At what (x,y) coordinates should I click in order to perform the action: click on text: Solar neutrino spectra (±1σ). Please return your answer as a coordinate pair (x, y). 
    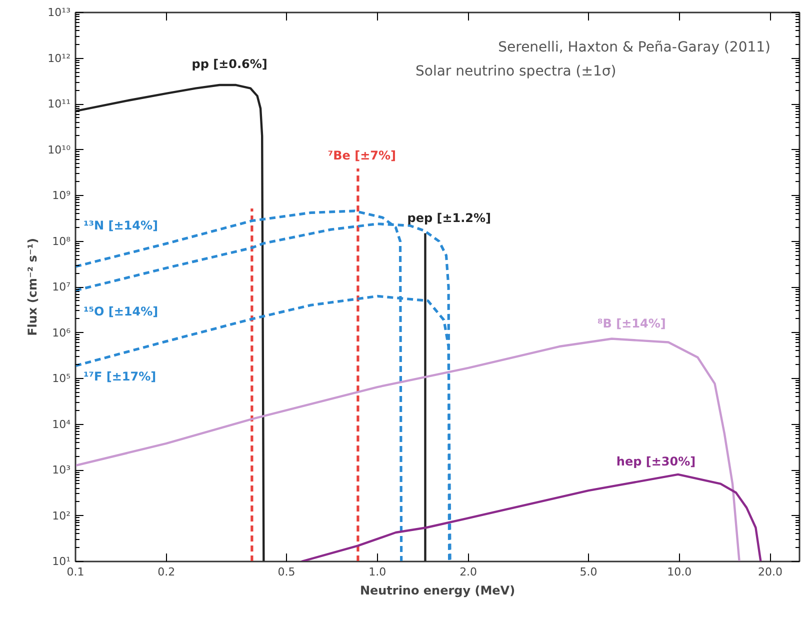
    Looking at the image, I should click on (516, 72).